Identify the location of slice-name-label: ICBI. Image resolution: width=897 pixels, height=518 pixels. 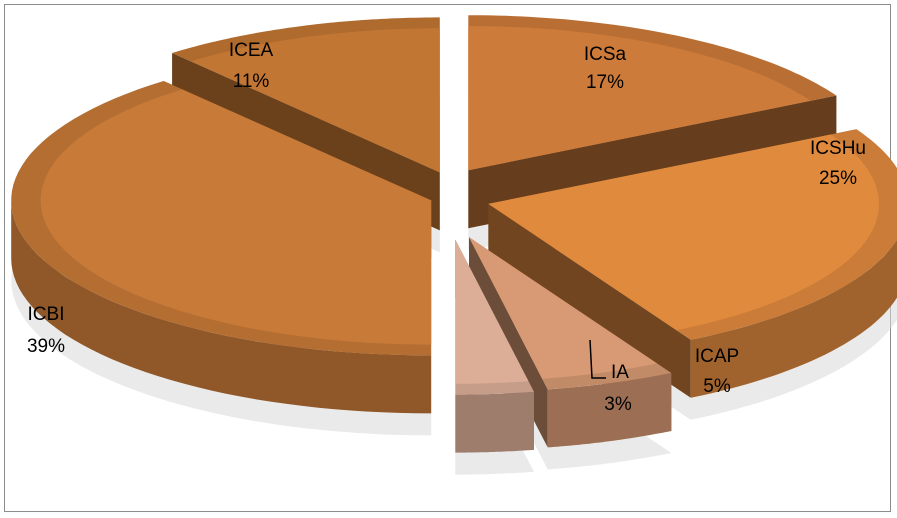
(46, 314).